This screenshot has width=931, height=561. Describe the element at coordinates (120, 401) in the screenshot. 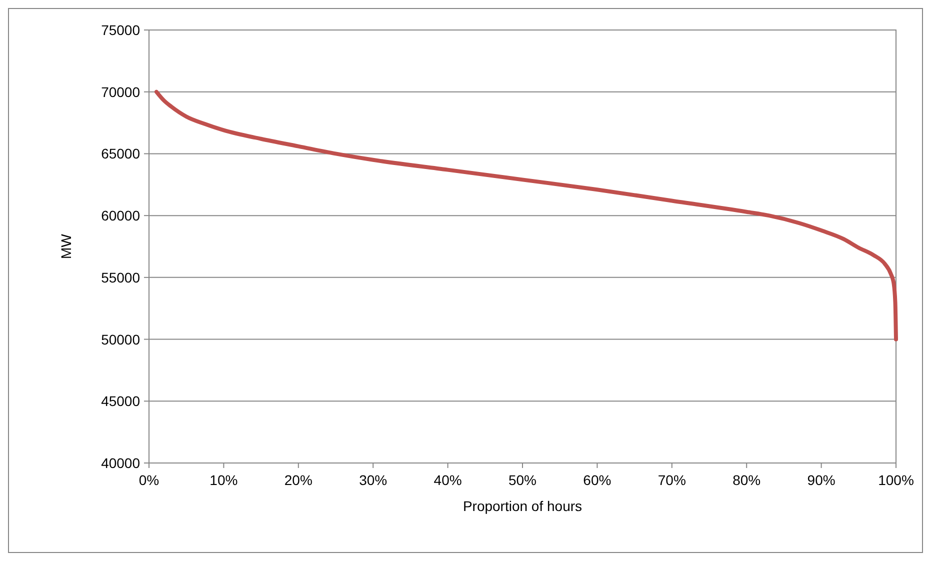

I see `y-tick-label: 45000` at that location.